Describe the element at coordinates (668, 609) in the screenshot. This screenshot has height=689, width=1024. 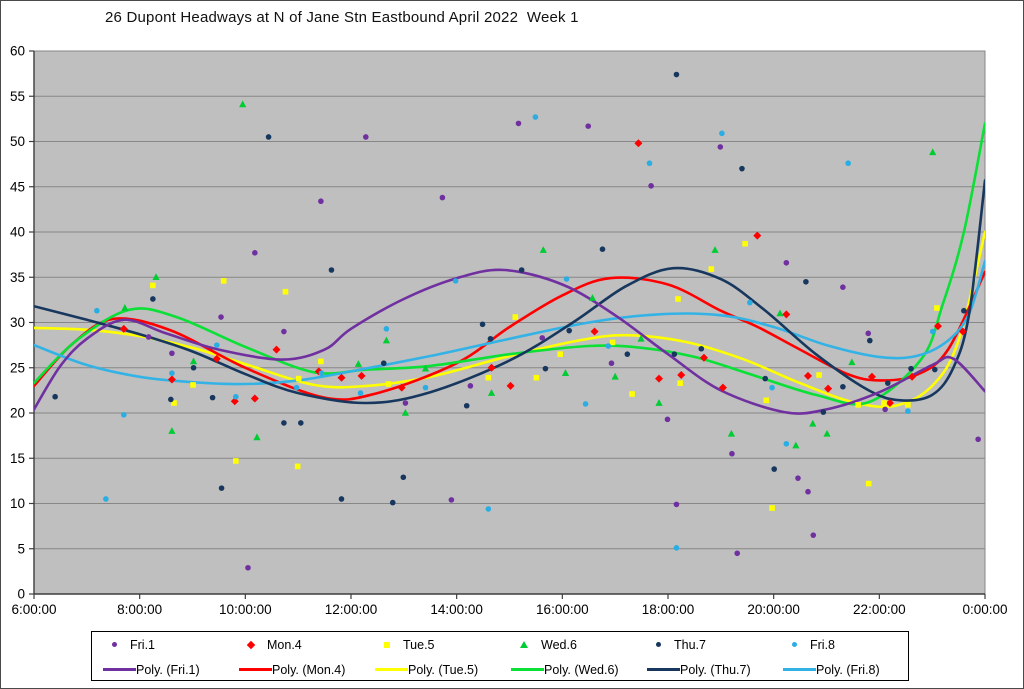
I see `x-axis-tick-label: 18:00:00` at that location.